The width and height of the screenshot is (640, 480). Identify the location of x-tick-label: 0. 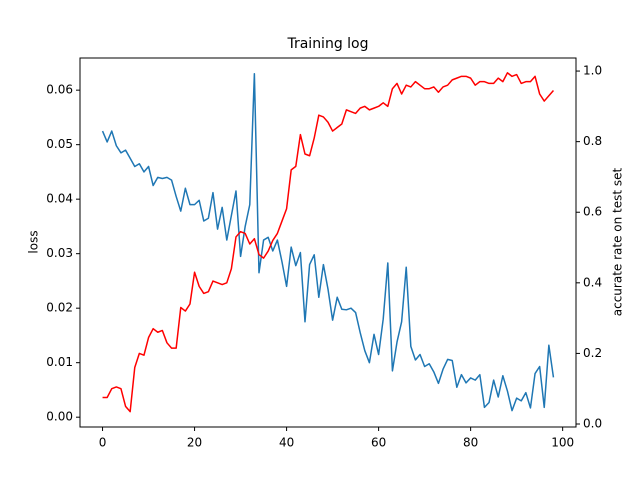
(103, 443).